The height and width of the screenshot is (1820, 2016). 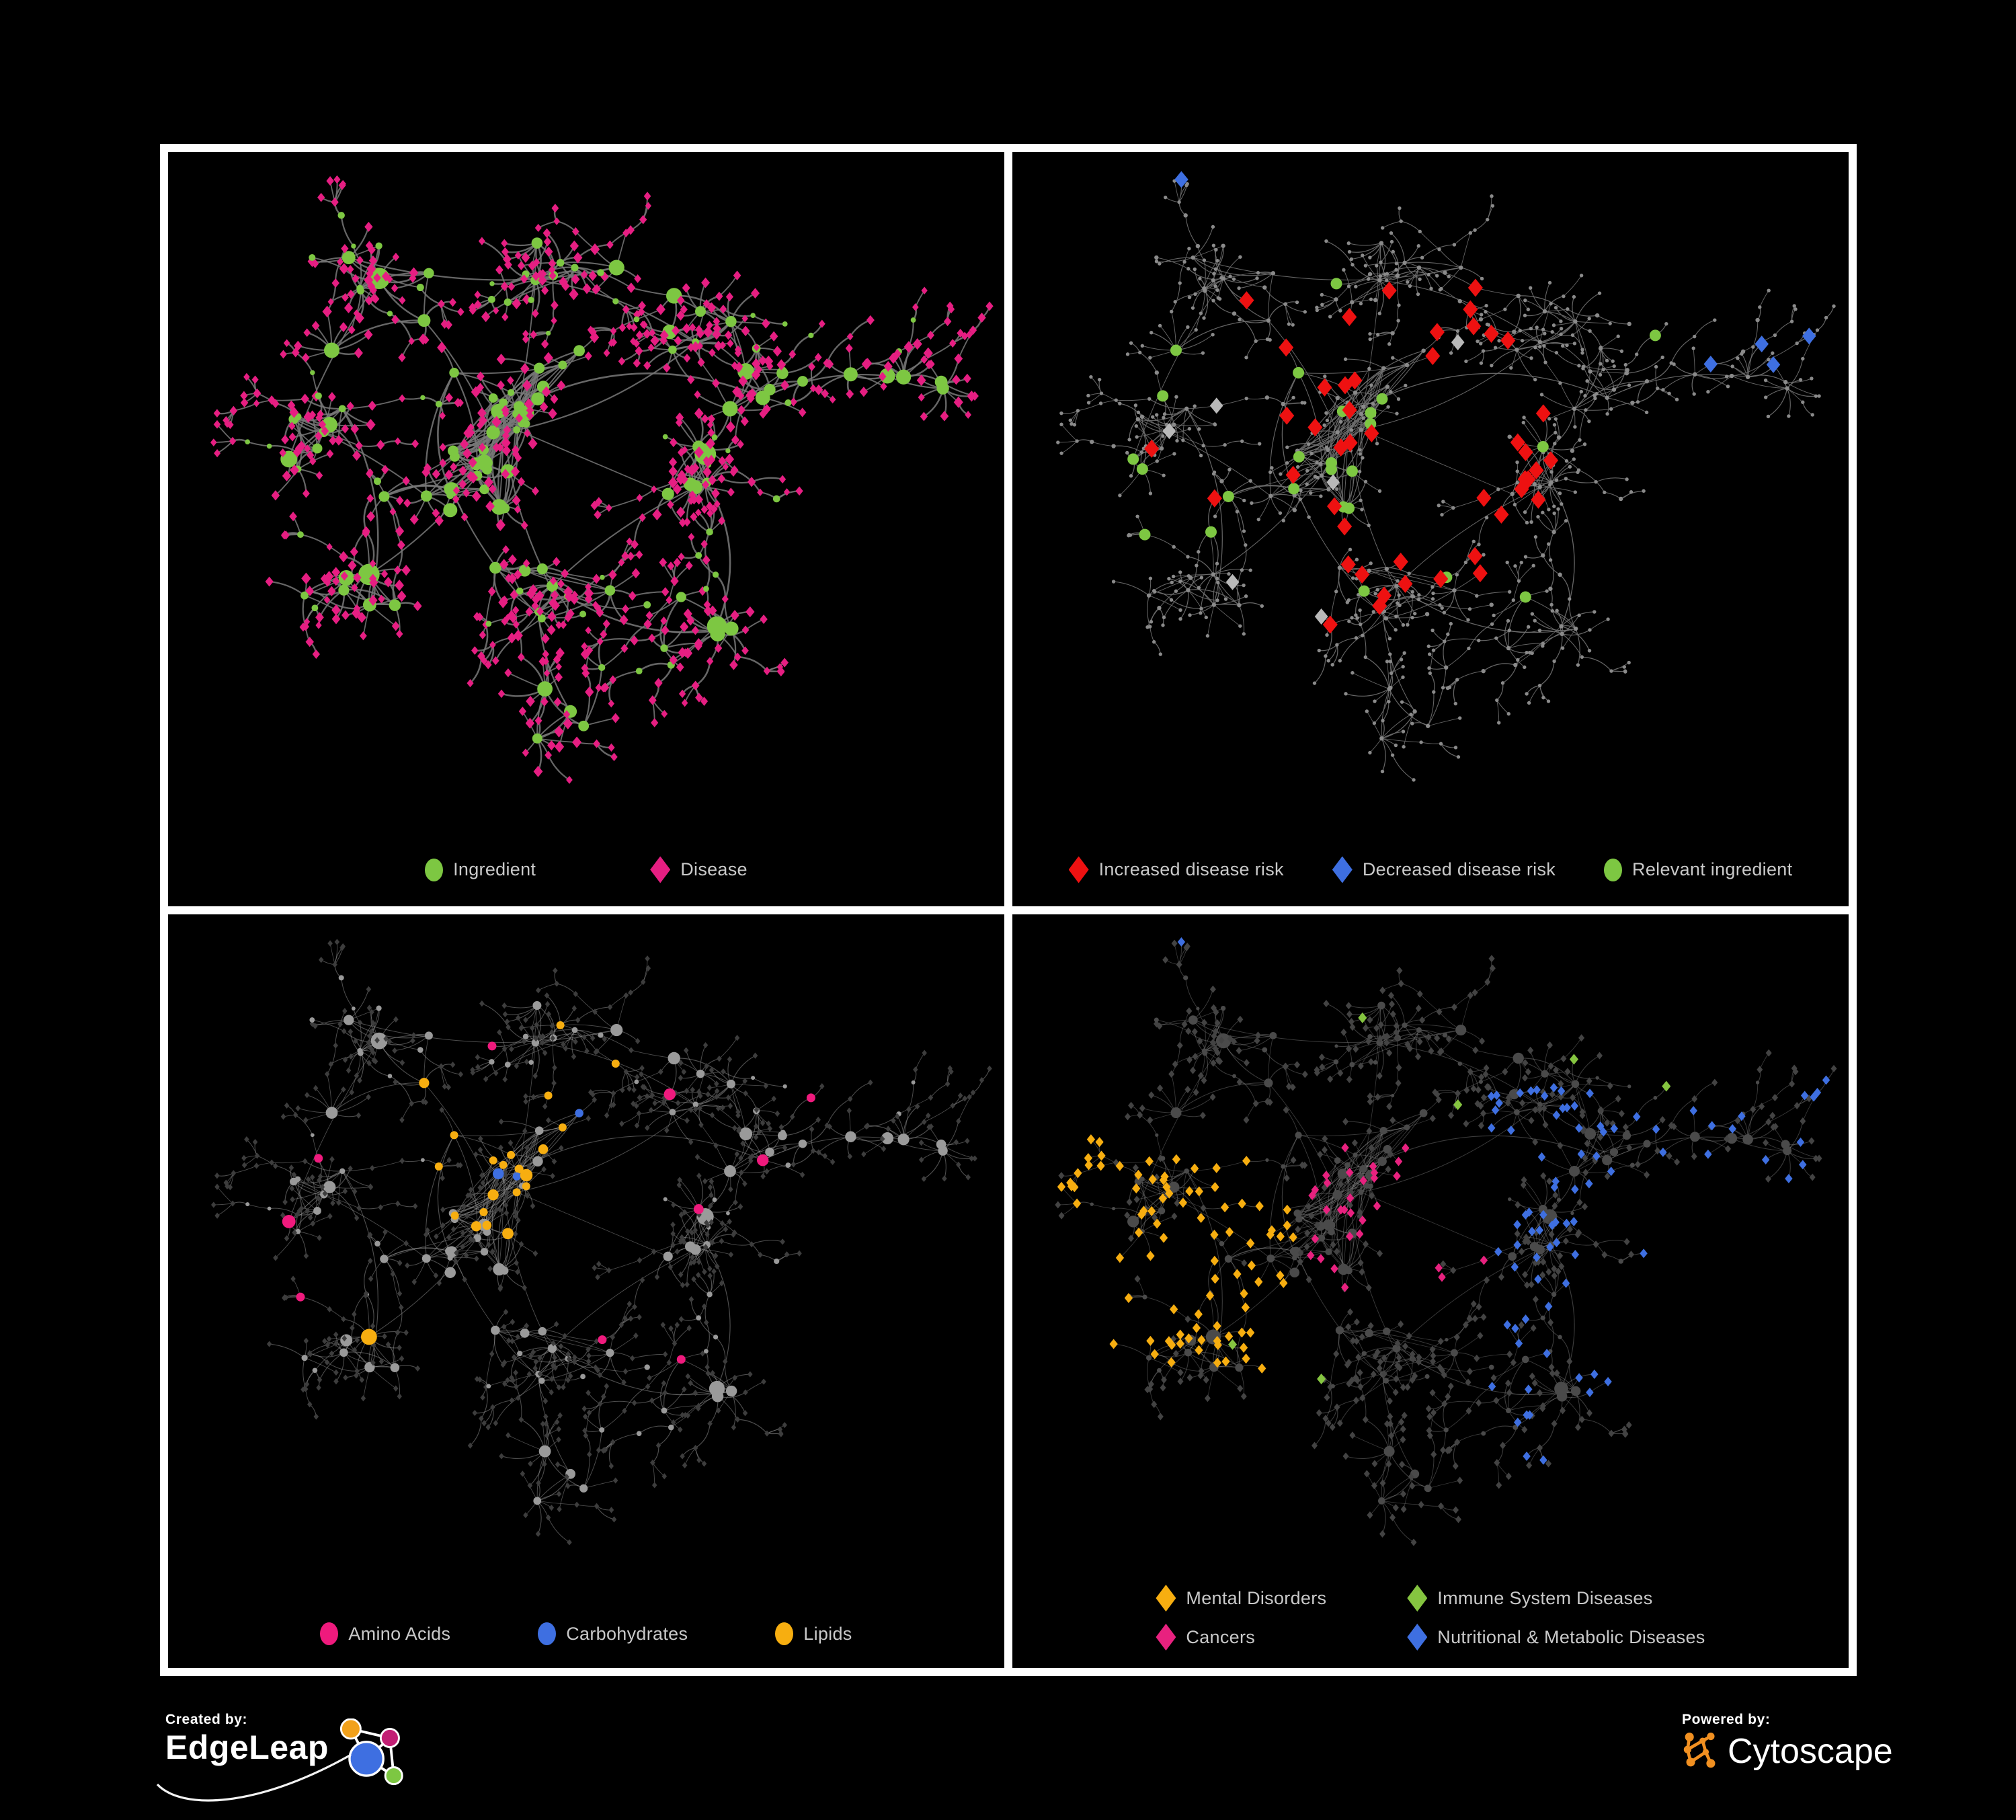 I want to click on edgeleap-node-blue, so click(x=366, y=1759).